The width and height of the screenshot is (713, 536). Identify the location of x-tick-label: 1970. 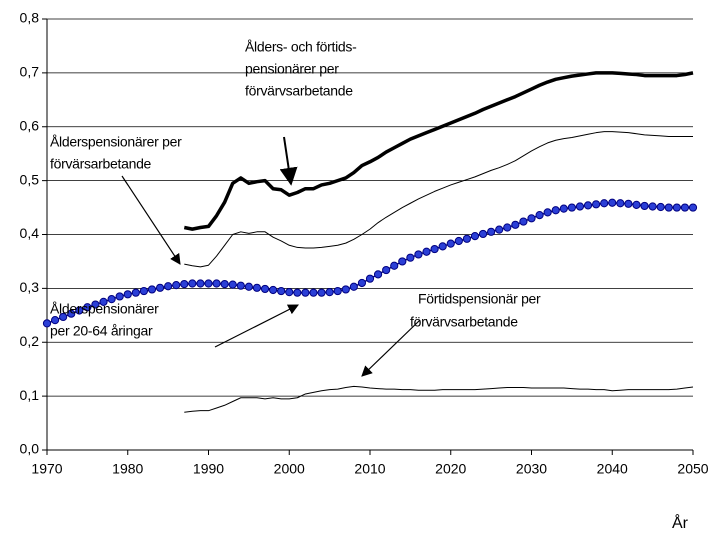
(46, 469).